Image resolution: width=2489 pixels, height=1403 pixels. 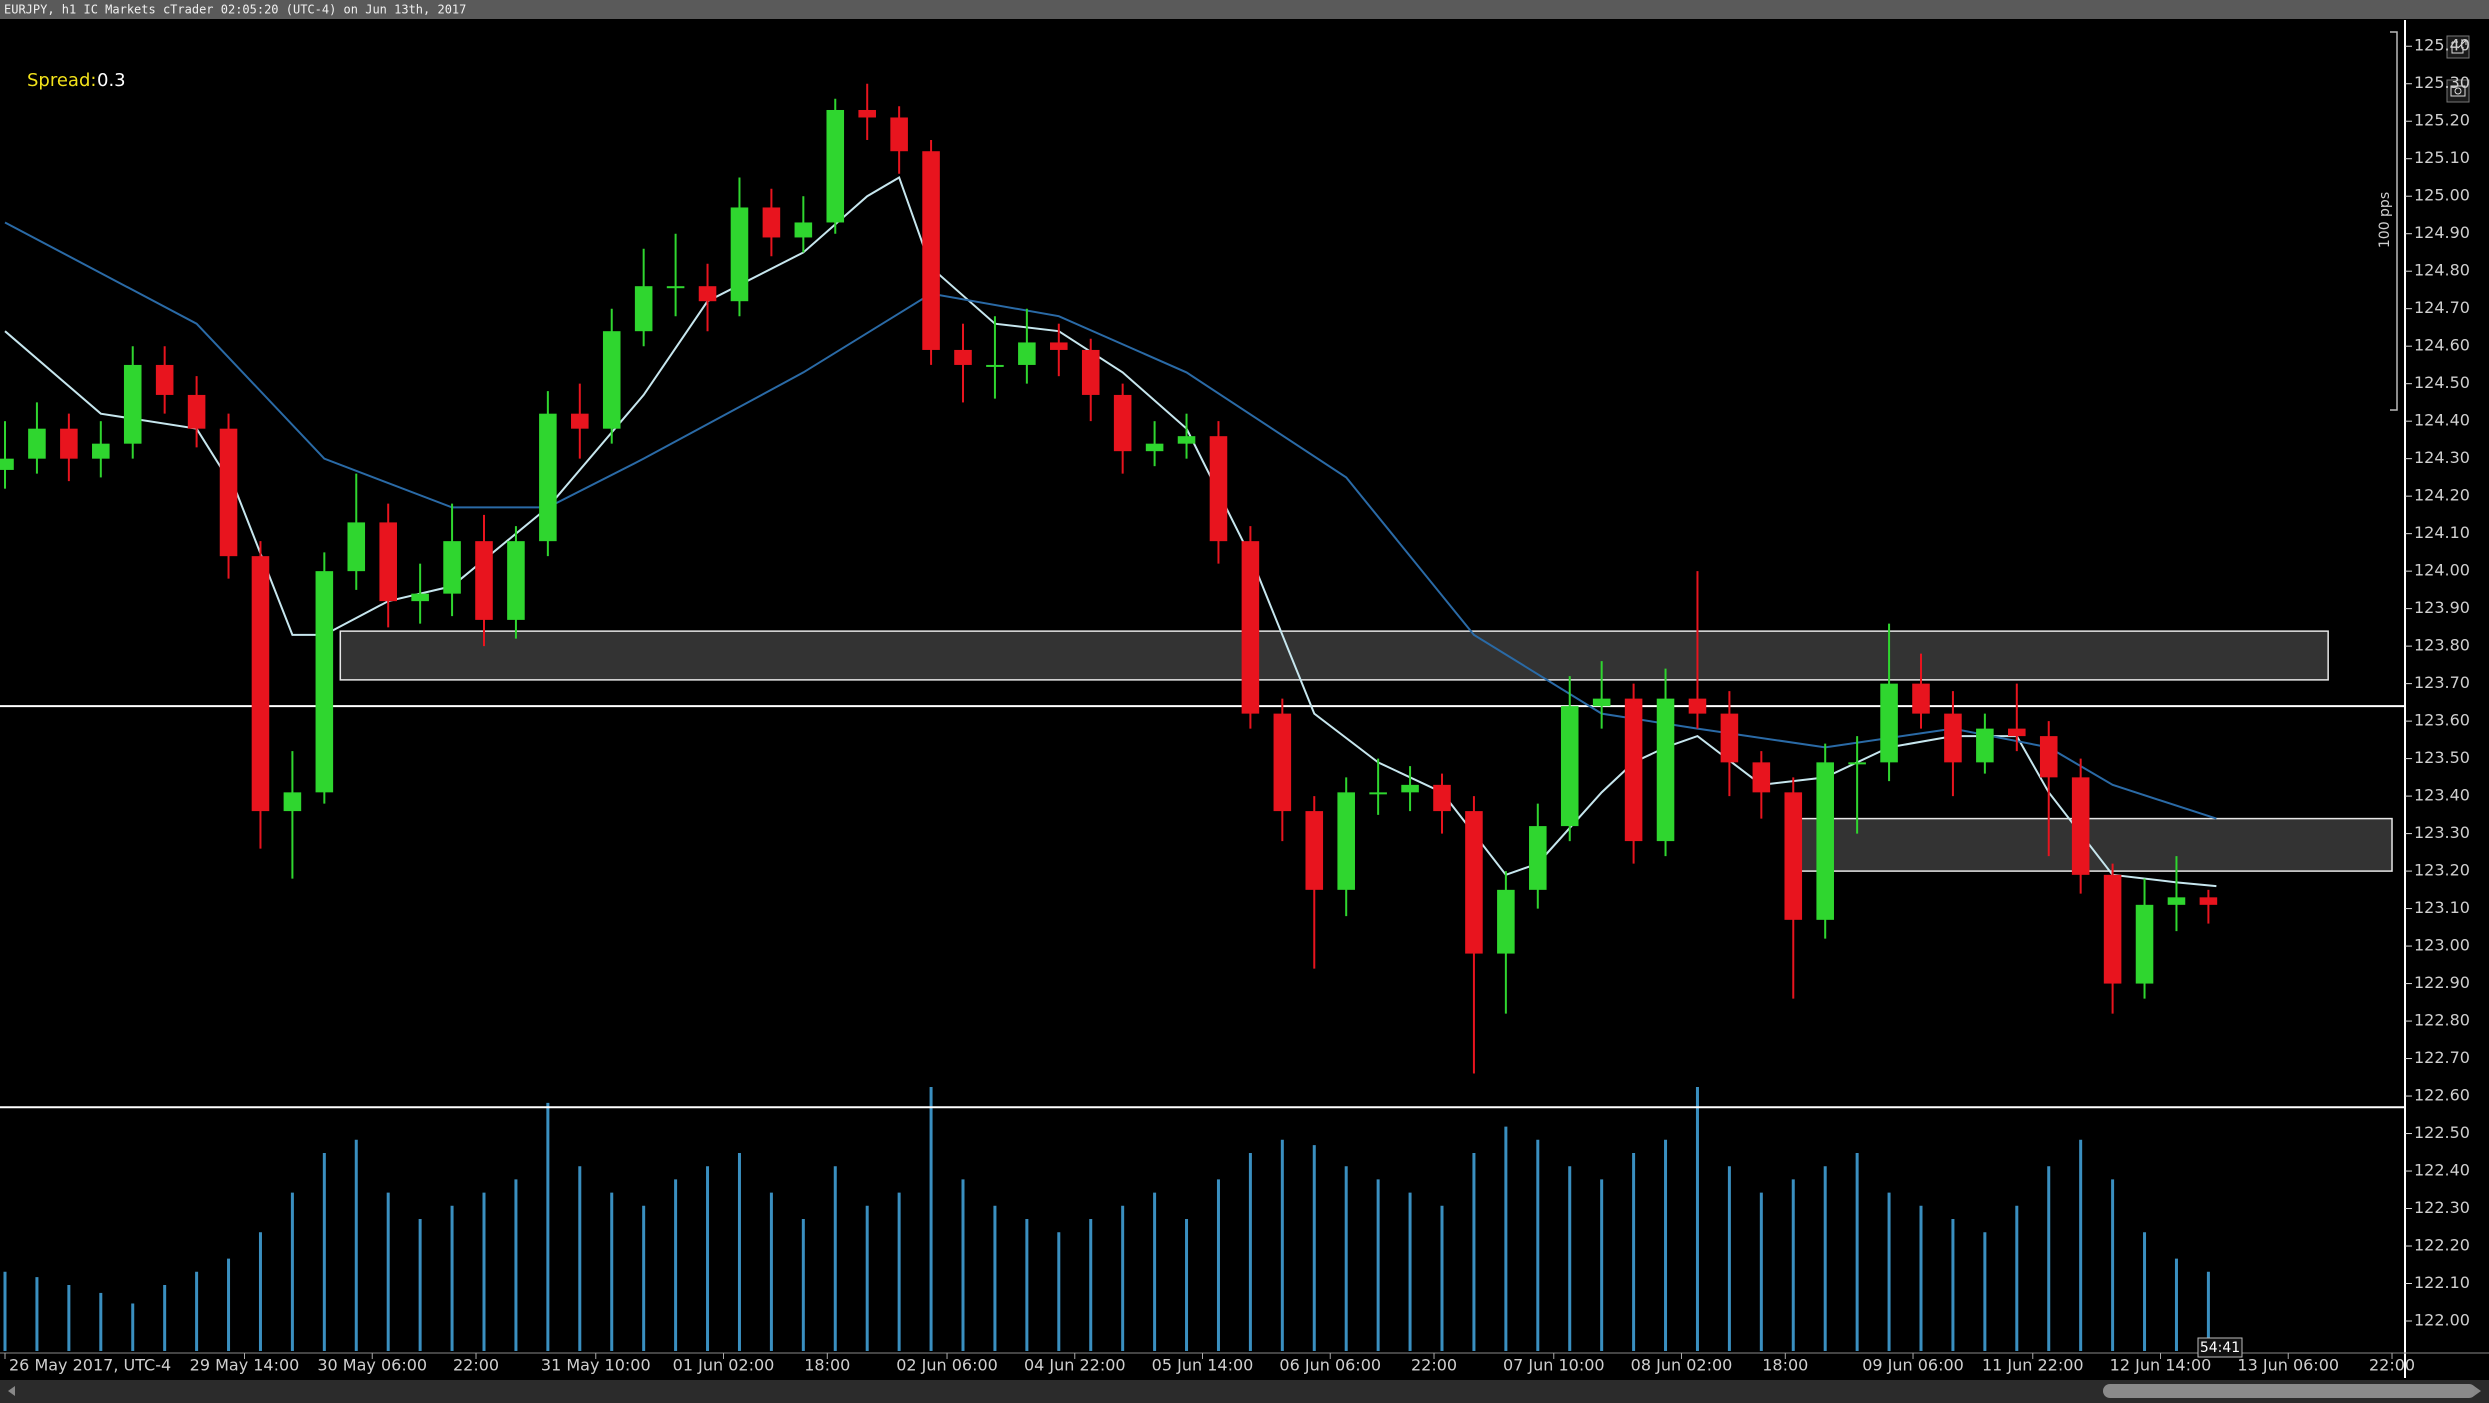 I want to click on pips-ruler, so click(x=2394, y=221).